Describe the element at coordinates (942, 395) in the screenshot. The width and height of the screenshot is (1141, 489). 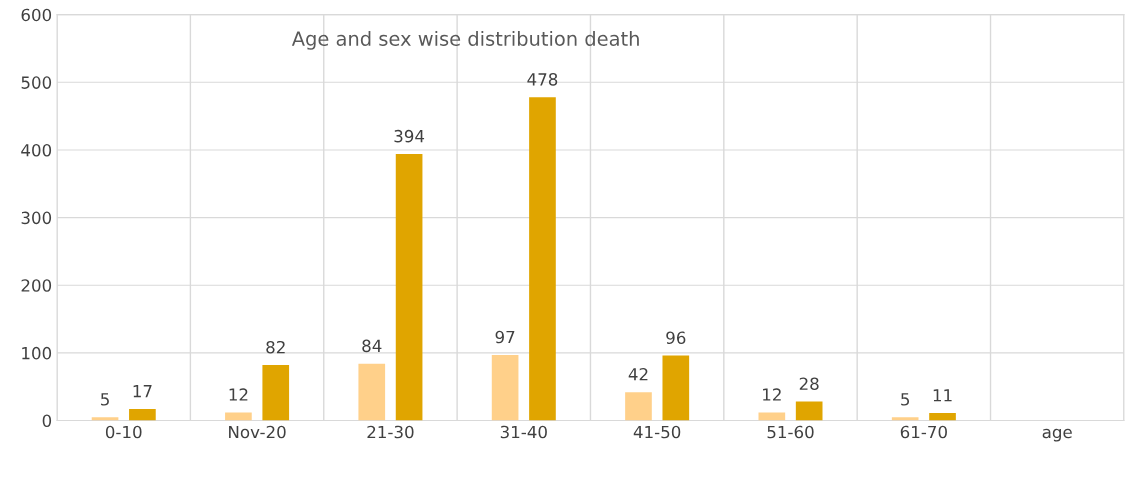
I see `data-label: 11` at that location.